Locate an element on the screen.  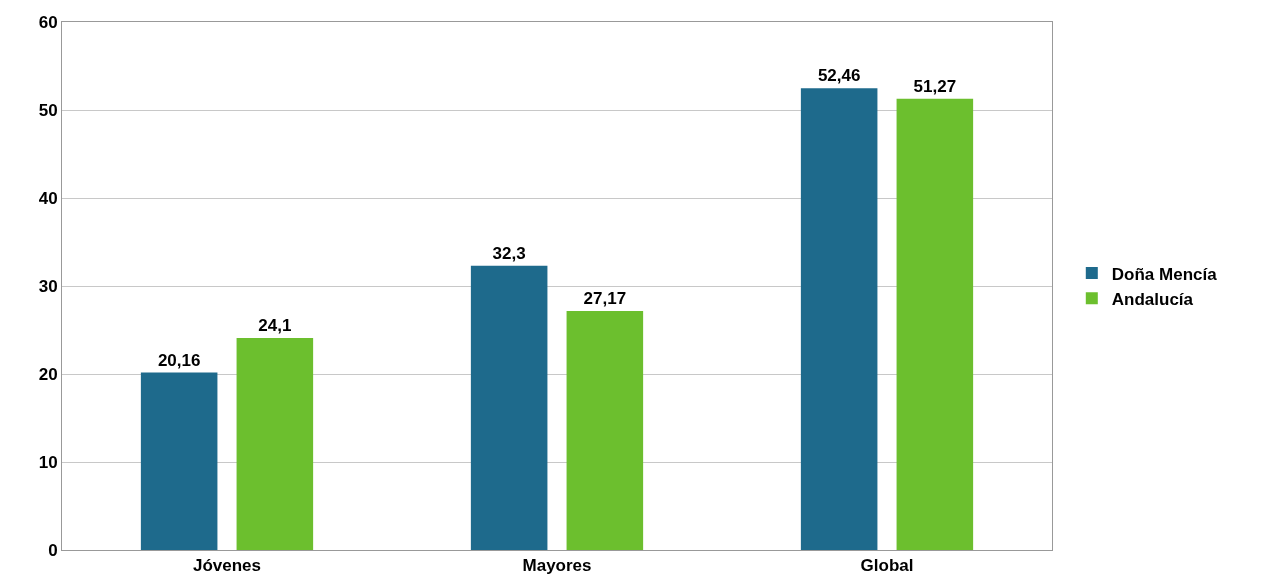
y-tick-label: 30 is located at coordinates (48, 286).